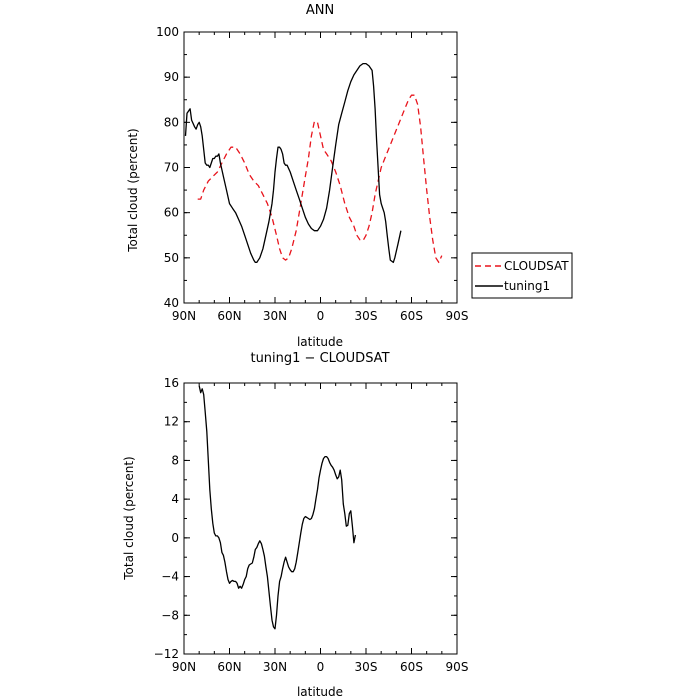 The width and height of the screenshot is (700, 700). I want to click on y-tick-label: 12, so click(171, 422).